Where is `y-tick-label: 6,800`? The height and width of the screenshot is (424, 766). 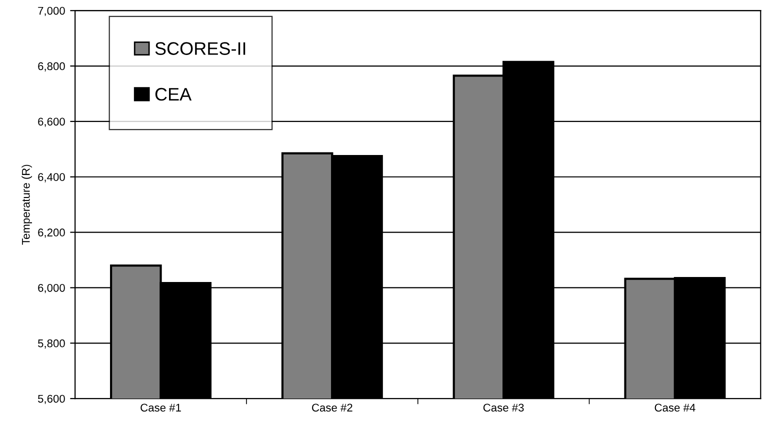
y-tick-label: 6,800 is located at coordinates (51, 67).